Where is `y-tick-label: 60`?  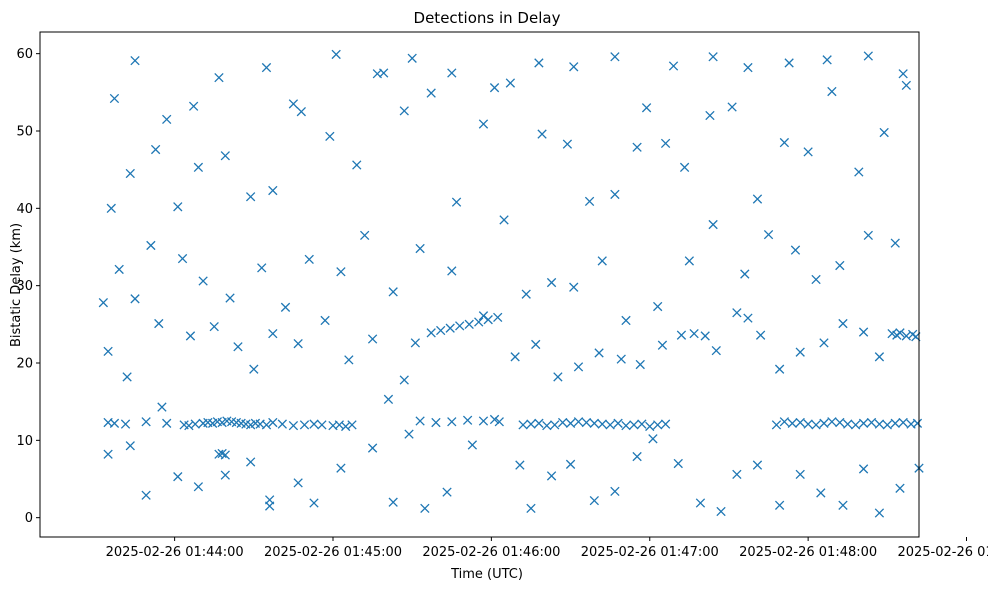
y-tick-label: 60 is located at coordinates (24, 54).